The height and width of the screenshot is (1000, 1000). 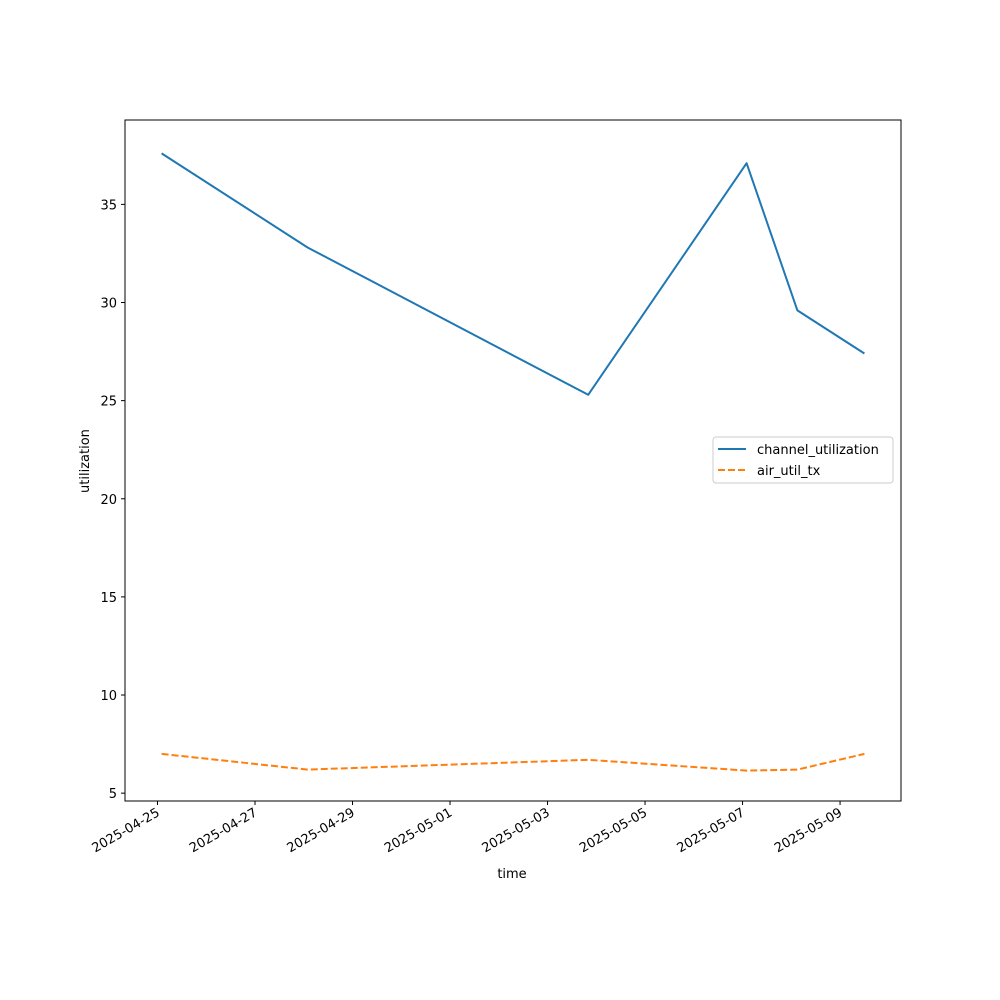 I want to click on x-tick-label: 2025-05-07, so click(x=711, y=830).